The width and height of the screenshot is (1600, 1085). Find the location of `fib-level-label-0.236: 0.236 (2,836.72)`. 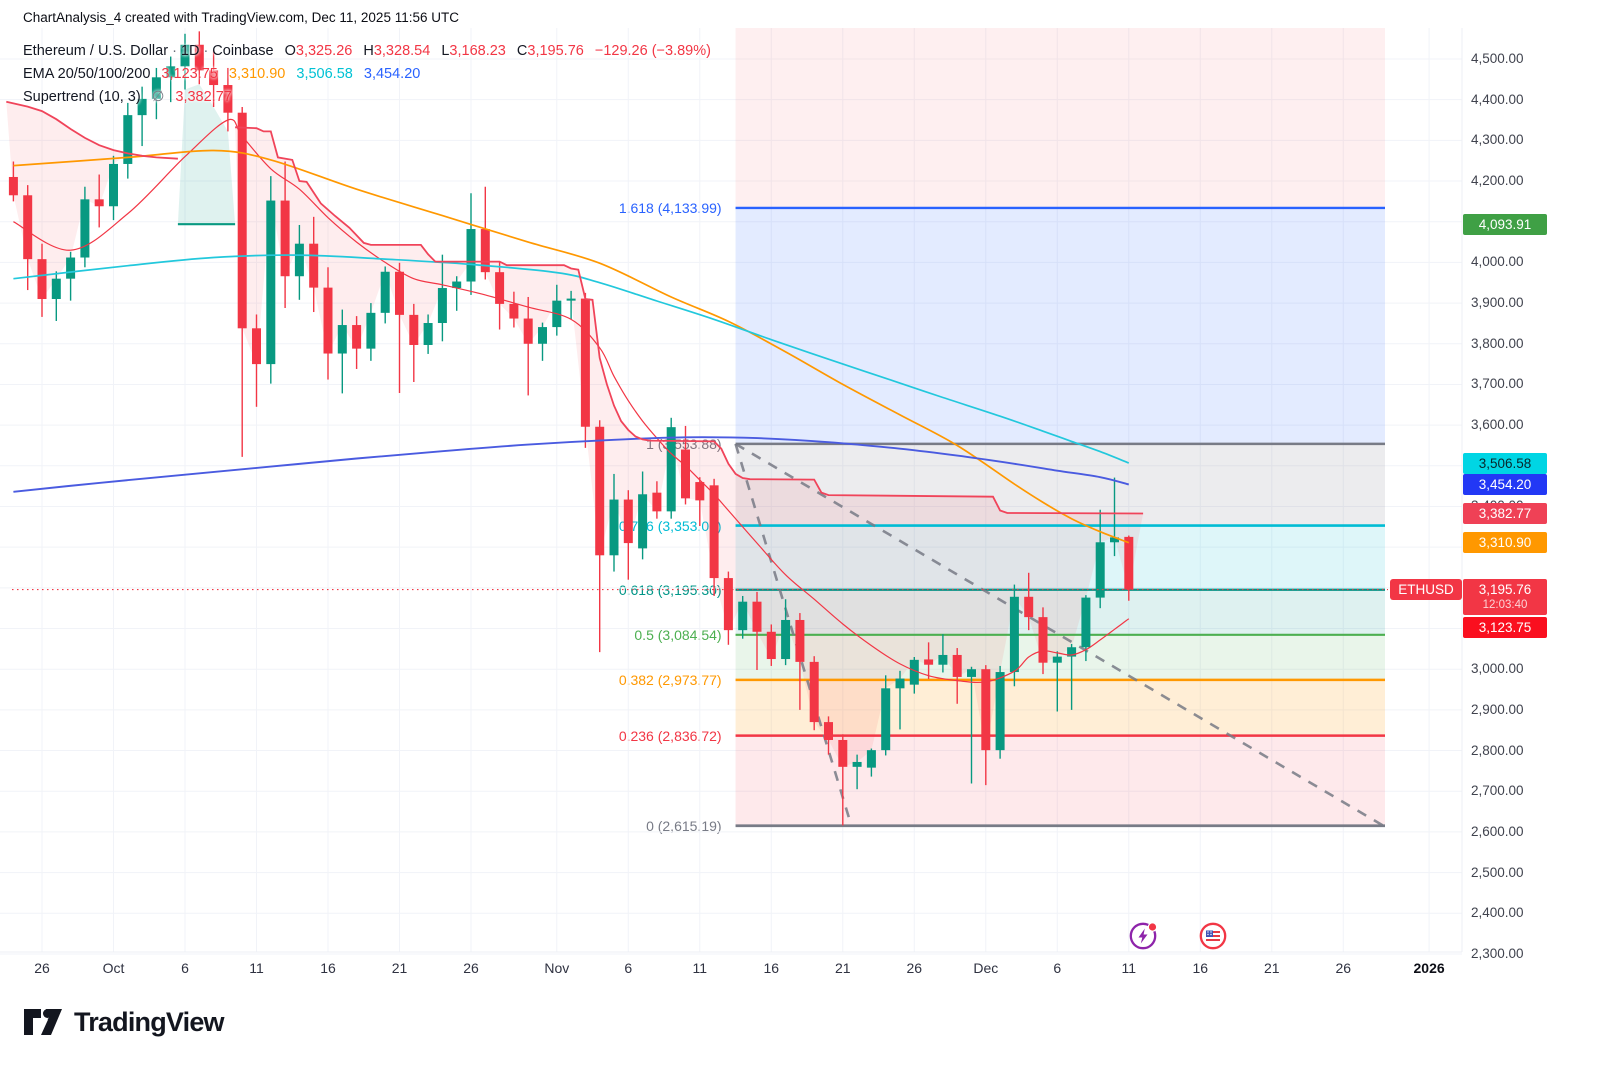

fib-level-label-0.236: 0.236 (2,836.72) is located at coordinates (670, 735).